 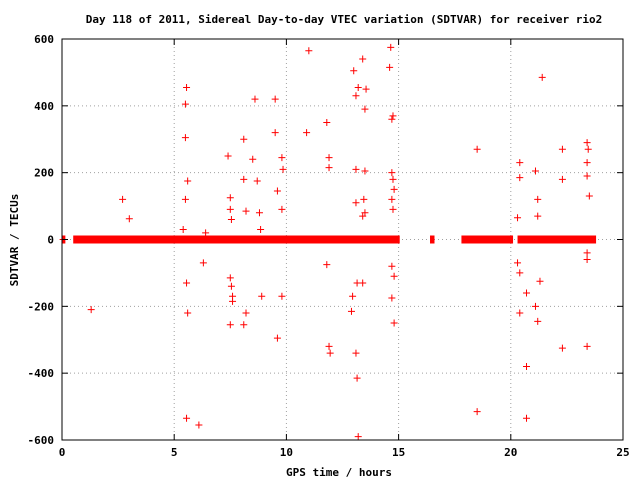 I want to click on x-tick-label: 20, so click(x=510, y=452).